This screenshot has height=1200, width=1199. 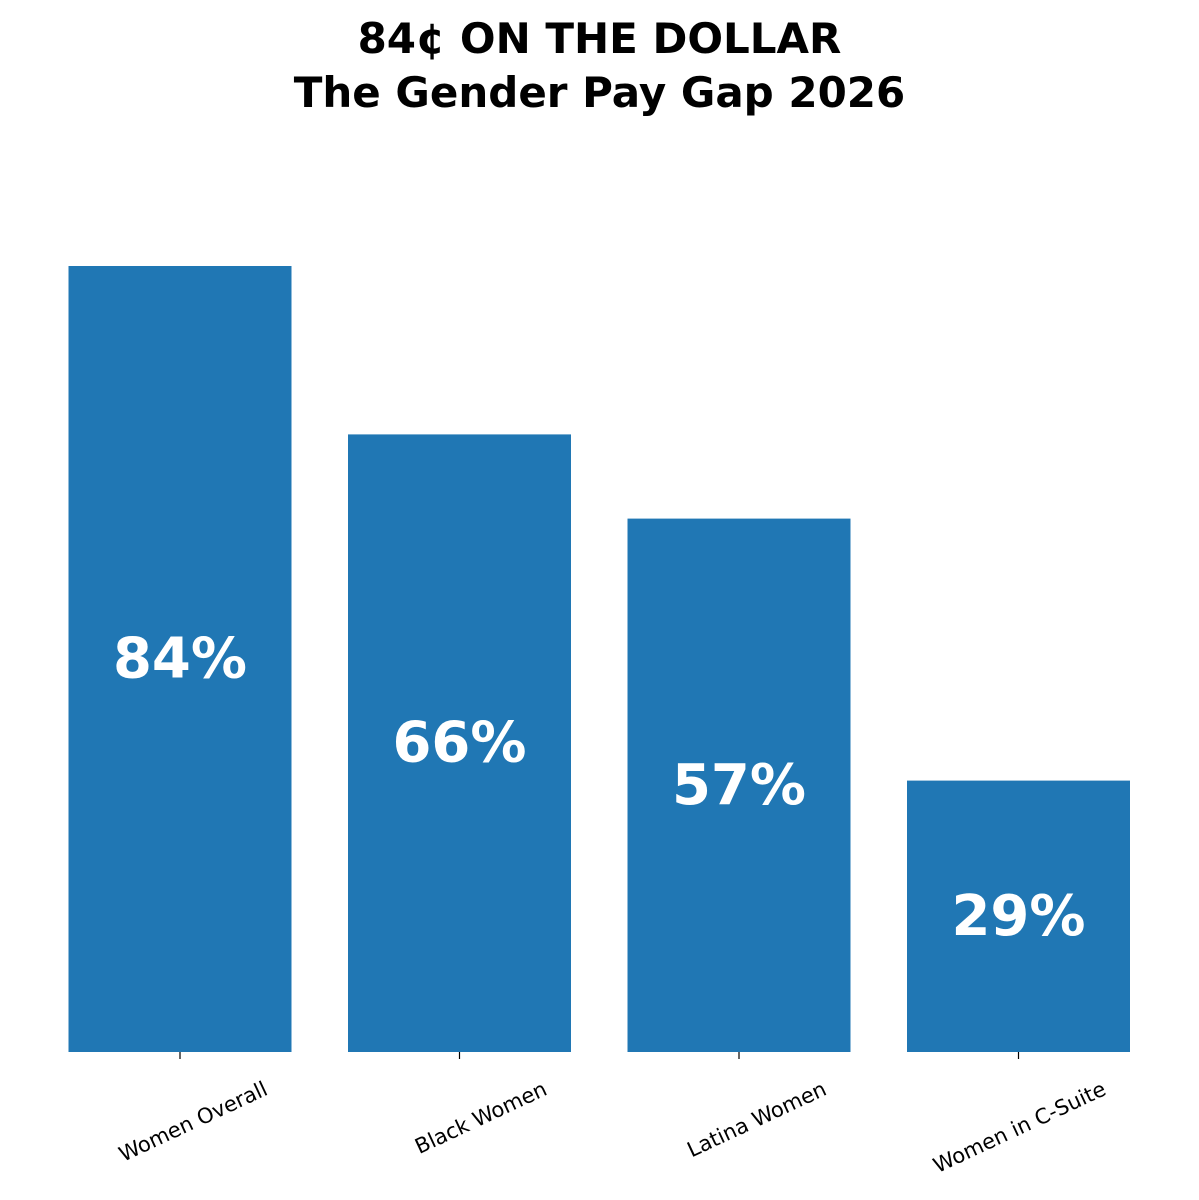 I want to click on x-tick-label: Latina Women, so click(x=757, y=1119).